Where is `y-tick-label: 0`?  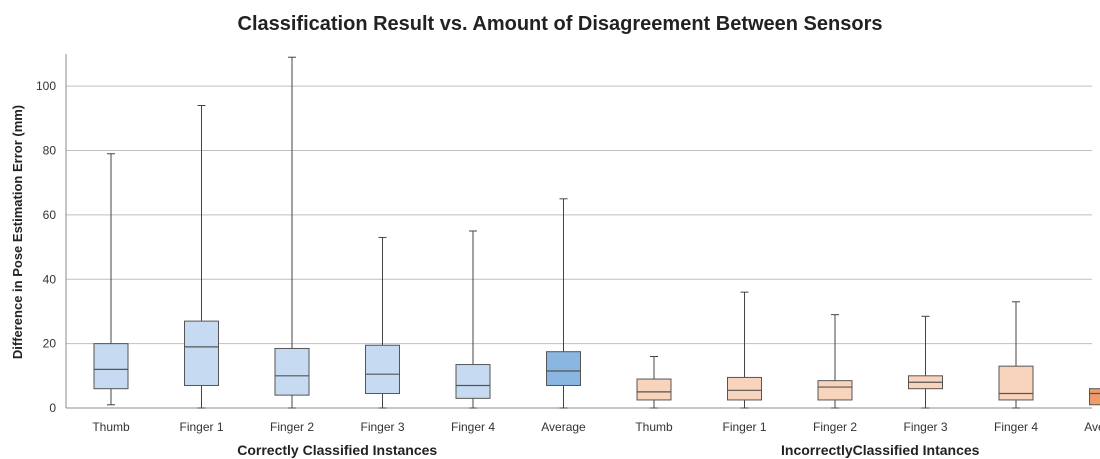 y-tick-label: 0 is located at coordinates (52, 408).